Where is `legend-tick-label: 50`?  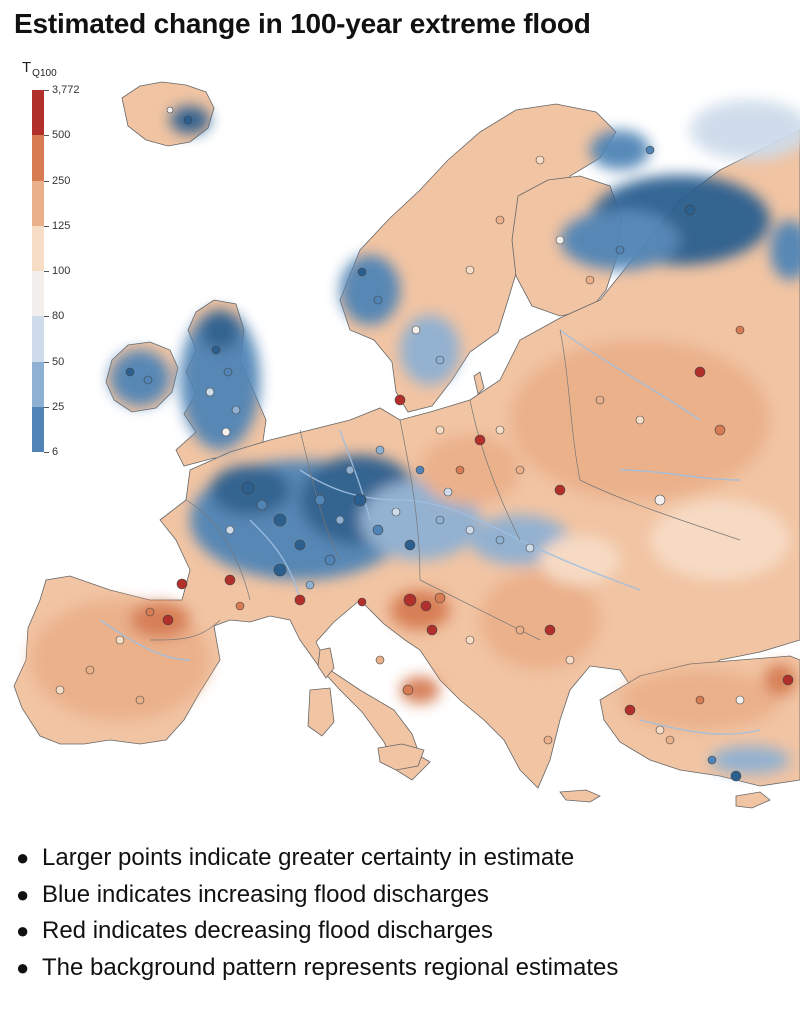 legend-tick-label: 50 is located at coordinates (58, 361).